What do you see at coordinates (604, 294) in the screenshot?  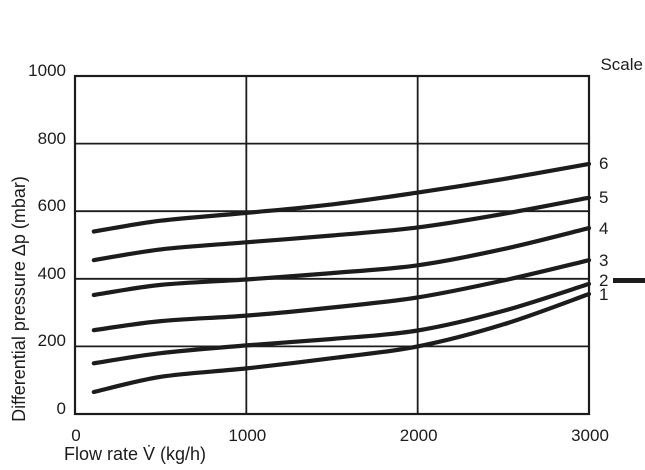 I see `curve-label-1: 1` at bounding box center [604, 294].